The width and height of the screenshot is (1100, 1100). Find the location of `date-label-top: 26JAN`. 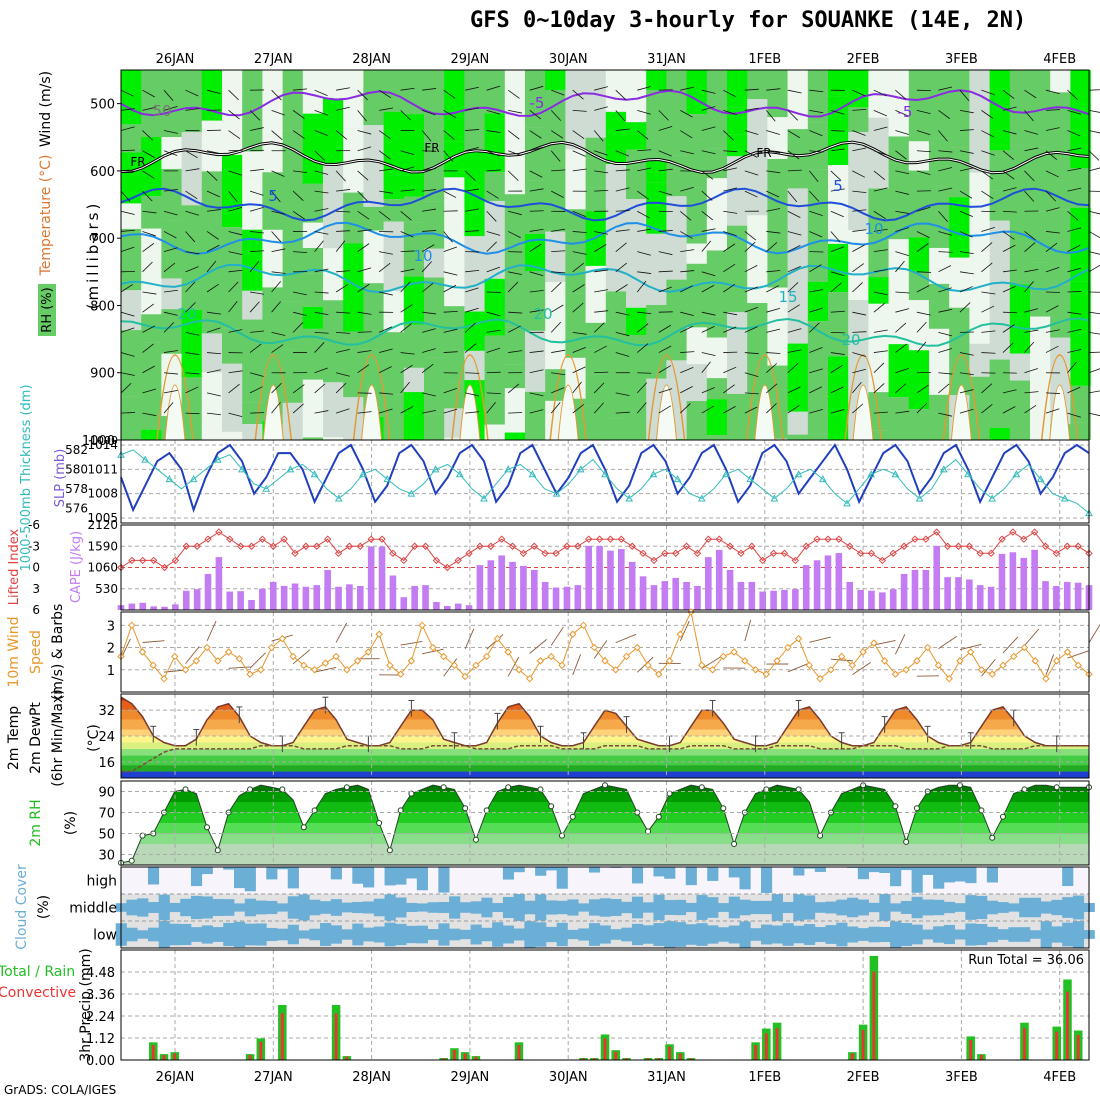

date-label-top: 26JAN is located at coordinates (175, 59).